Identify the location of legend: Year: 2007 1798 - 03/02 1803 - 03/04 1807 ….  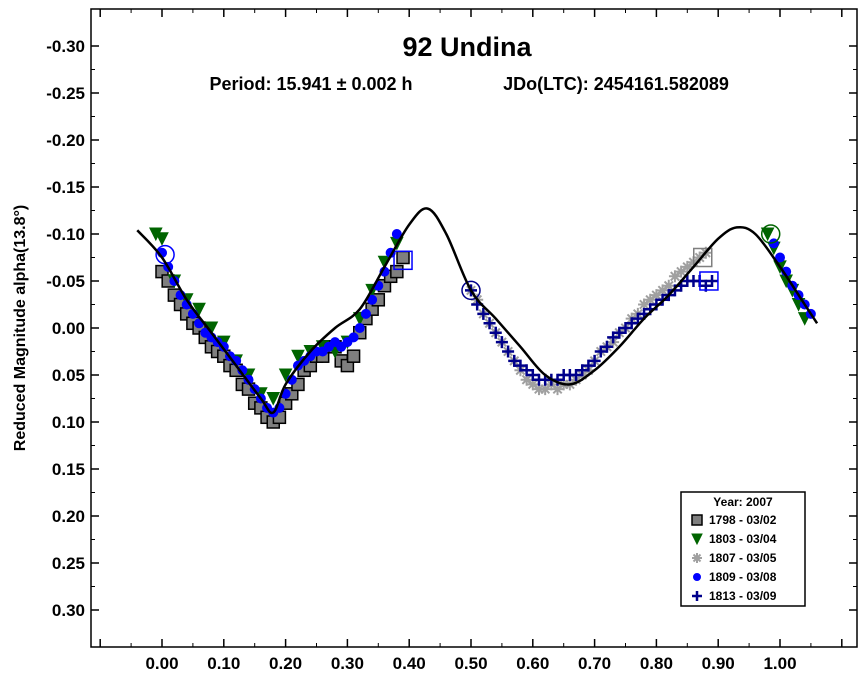
(743, 549).